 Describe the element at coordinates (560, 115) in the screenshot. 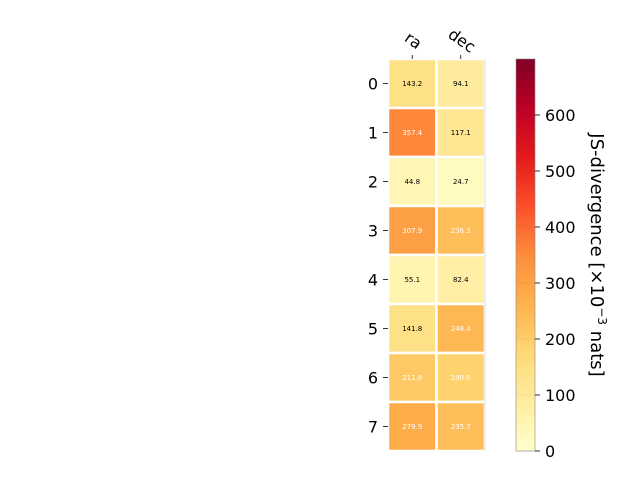

I see `colorbar-tick-label: 600` at that location.